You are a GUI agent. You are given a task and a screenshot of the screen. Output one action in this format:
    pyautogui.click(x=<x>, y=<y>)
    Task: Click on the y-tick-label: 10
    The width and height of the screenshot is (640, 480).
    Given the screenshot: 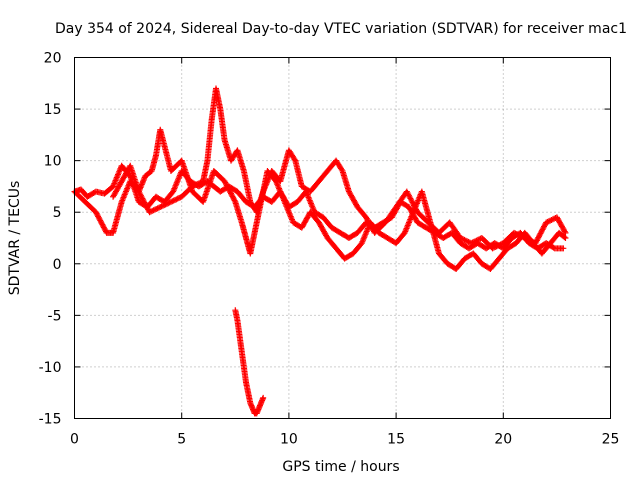 What is the action you would take?
    pyautogui.click(x=53, y=162)
    